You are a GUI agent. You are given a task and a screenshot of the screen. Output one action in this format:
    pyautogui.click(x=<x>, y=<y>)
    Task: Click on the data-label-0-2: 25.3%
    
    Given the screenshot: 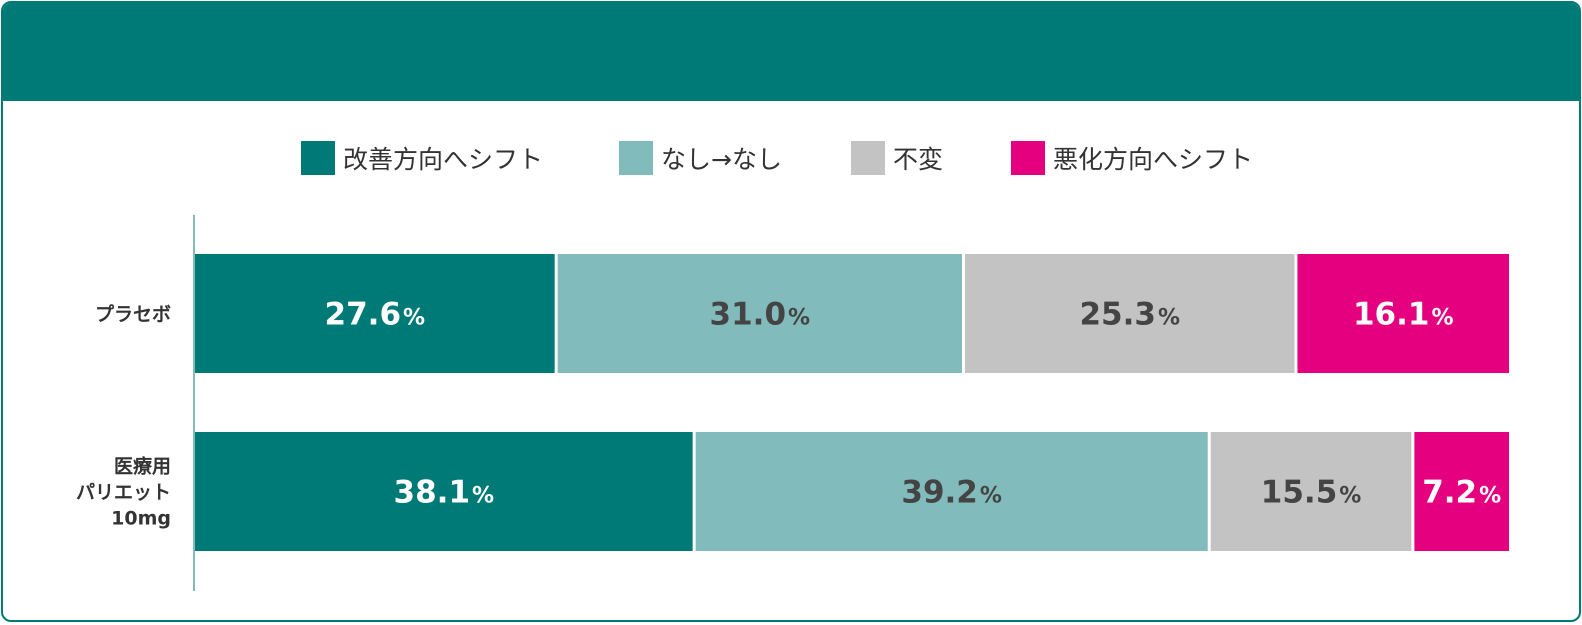 What is the action you would take?
    pyautogui.click(x=1129, y=315)
    